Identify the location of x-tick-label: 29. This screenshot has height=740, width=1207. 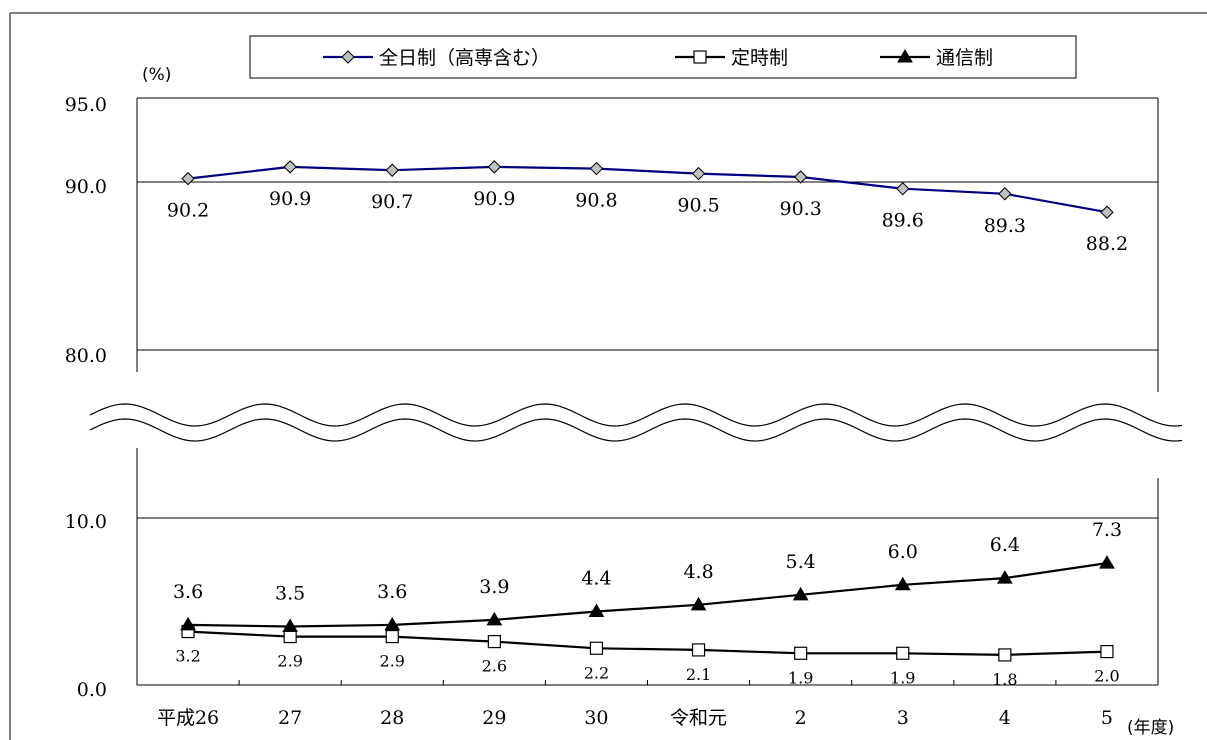
(494, 718).